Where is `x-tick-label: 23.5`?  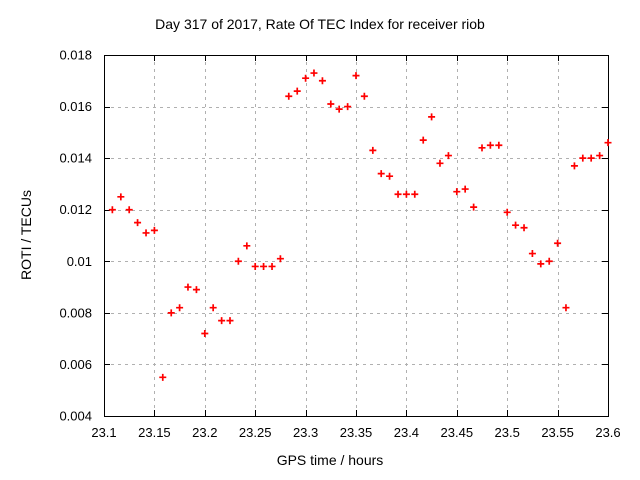
x-tick-label: 23.5 is located at coordinates (507, 432).